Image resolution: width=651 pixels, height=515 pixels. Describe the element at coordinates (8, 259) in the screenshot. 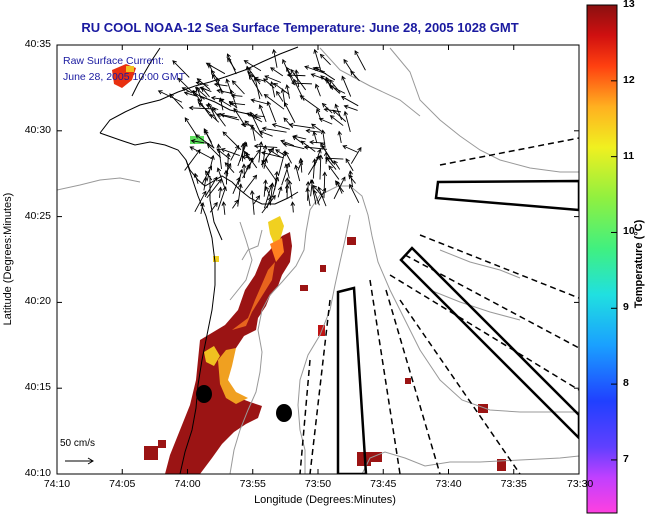

I see `y-axis-title: Latitude (Degrees:Minutes)` at that location.